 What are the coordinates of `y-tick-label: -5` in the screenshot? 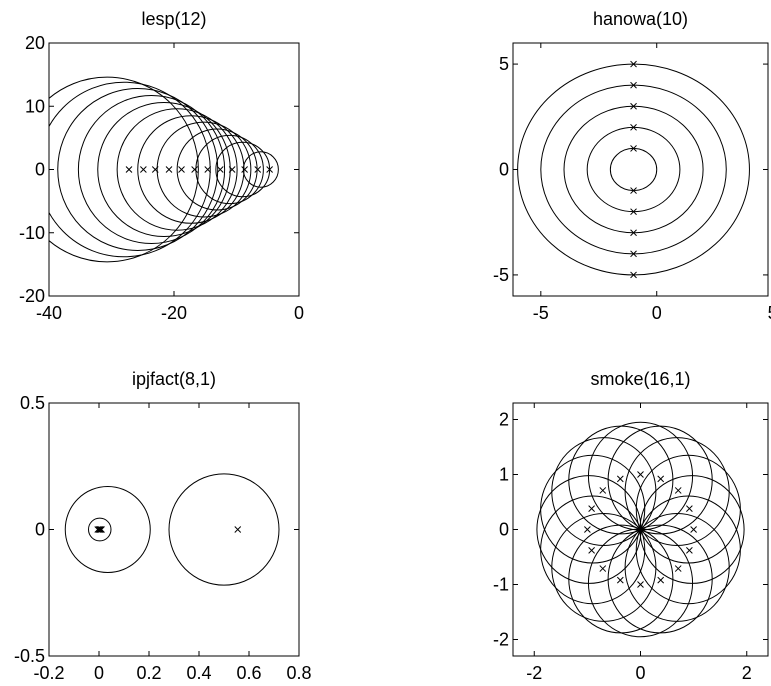 It's located at (501, 275).